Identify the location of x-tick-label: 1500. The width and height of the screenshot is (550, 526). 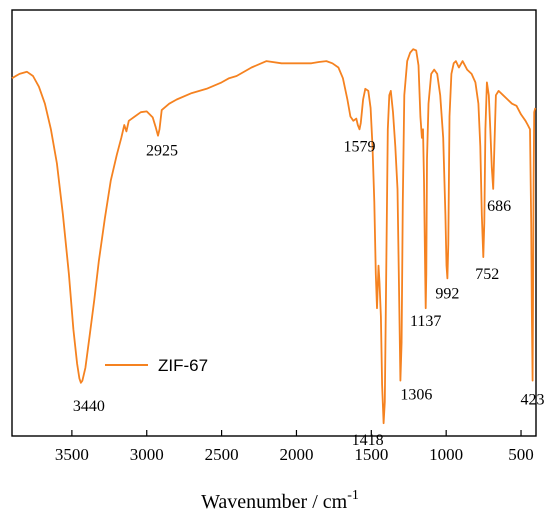
(371, 454).